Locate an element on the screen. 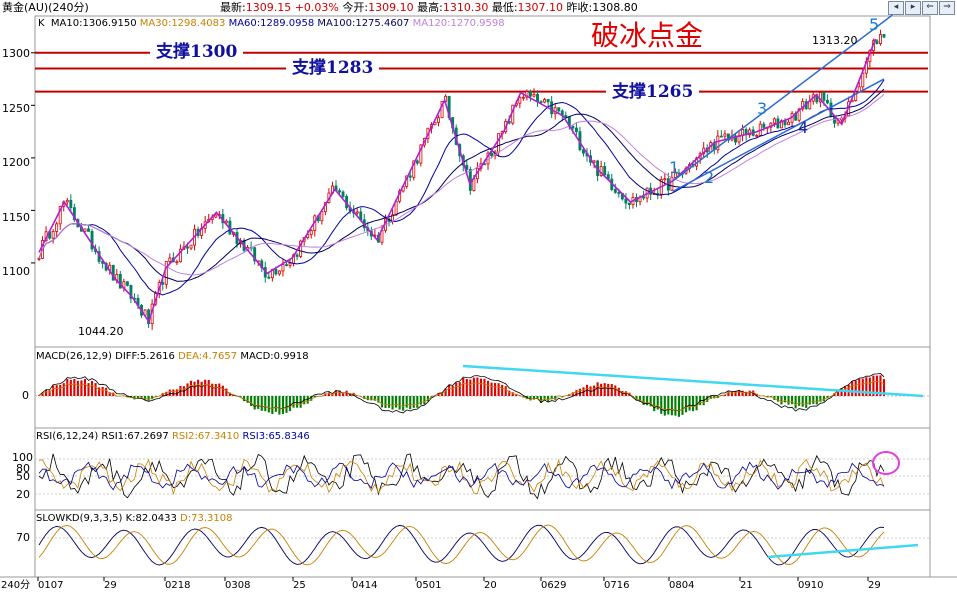 Image resolution: width=957 pixels, height=594 pixels. macd-diff: DIFF:5.2616 is located at coordinates (145, 356).